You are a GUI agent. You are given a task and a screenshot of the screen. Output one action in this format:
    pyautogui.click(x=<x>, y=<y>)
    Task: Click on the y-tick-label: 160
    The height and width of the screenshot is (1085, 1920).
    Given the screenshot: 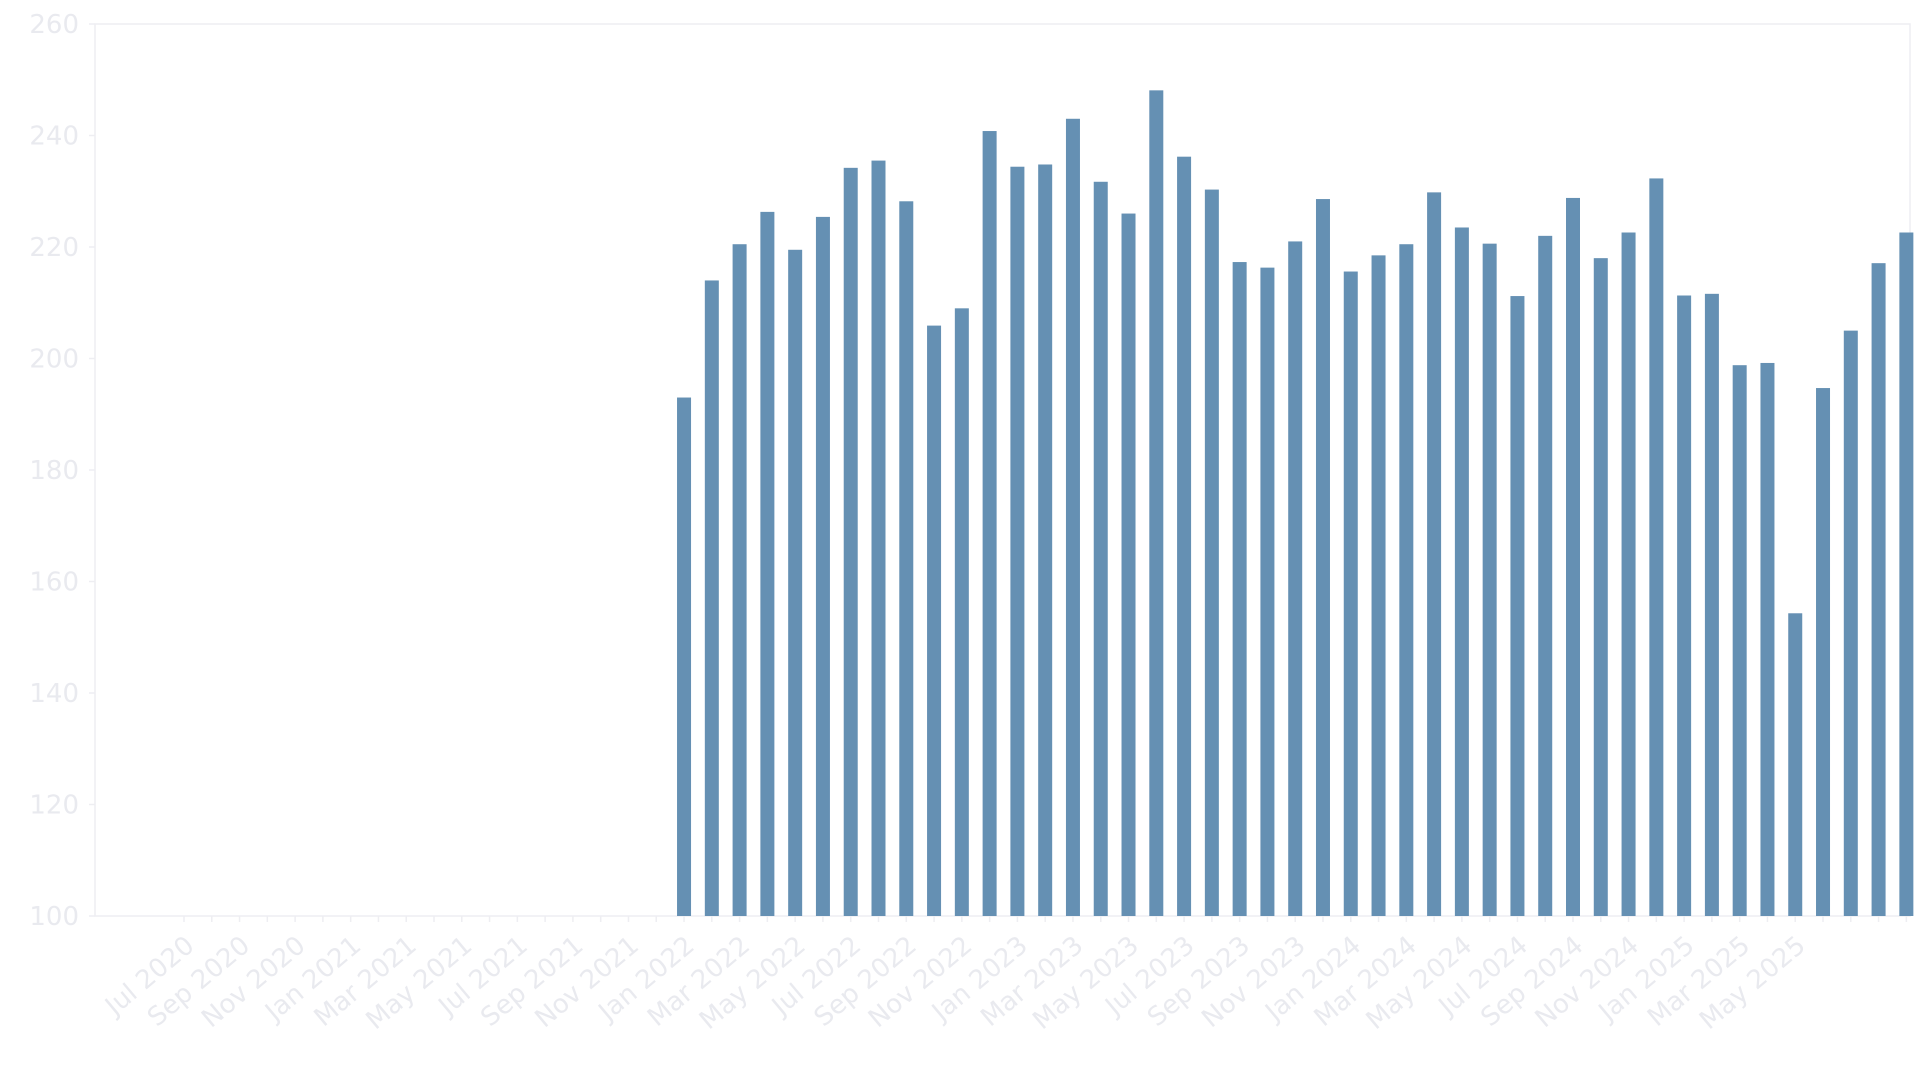 What is the action you would take?
    pyautogui.click(x=54, y=583)
    